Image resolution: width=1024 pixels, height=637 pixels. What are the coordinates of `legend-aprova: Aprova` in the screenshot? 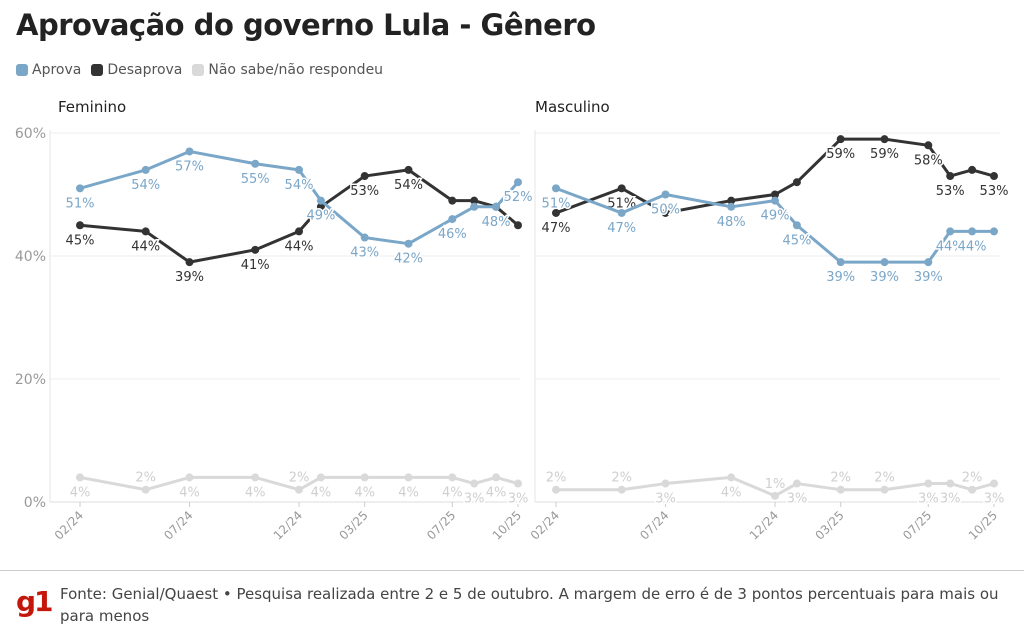 It's located at (48, 70).